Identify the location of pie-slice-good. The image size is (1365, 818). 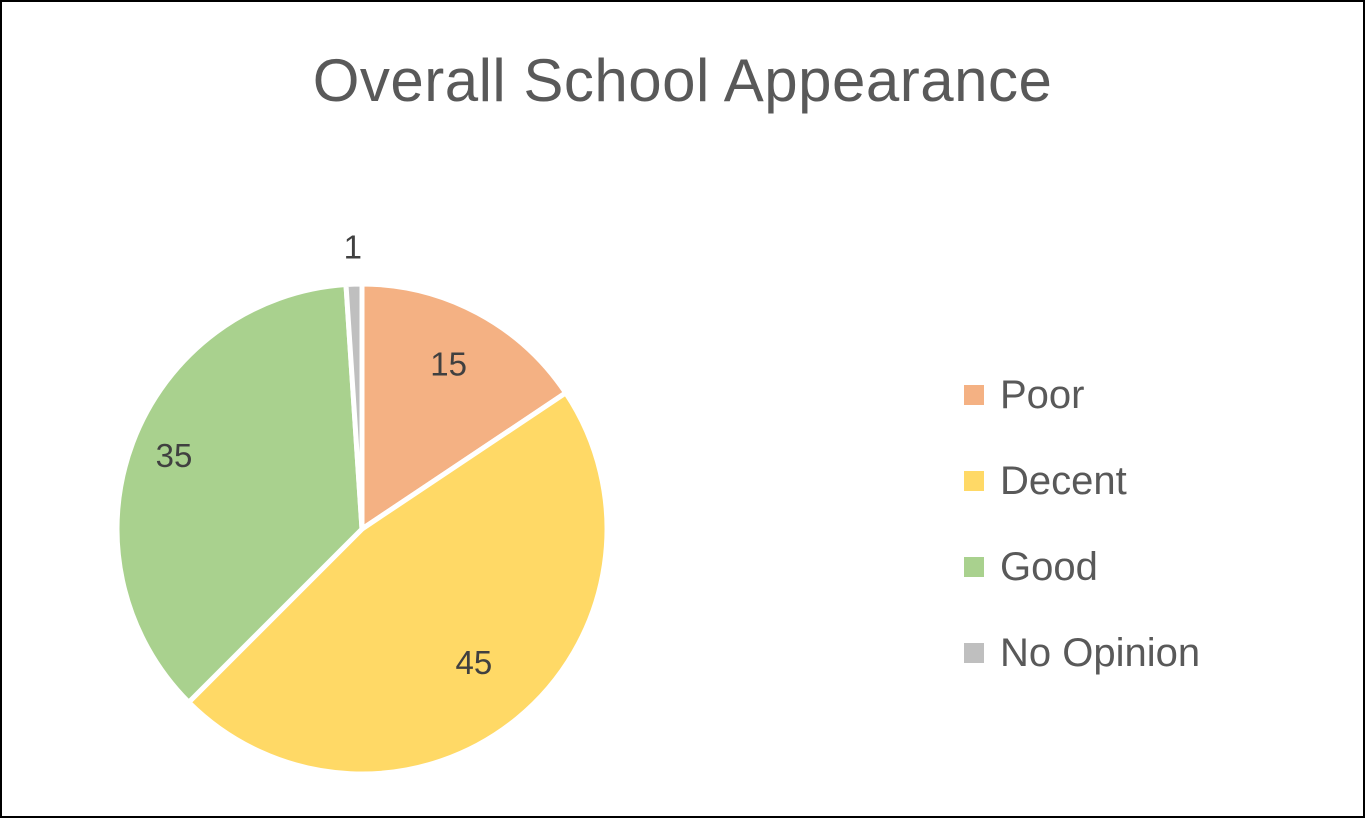
(239, 493).